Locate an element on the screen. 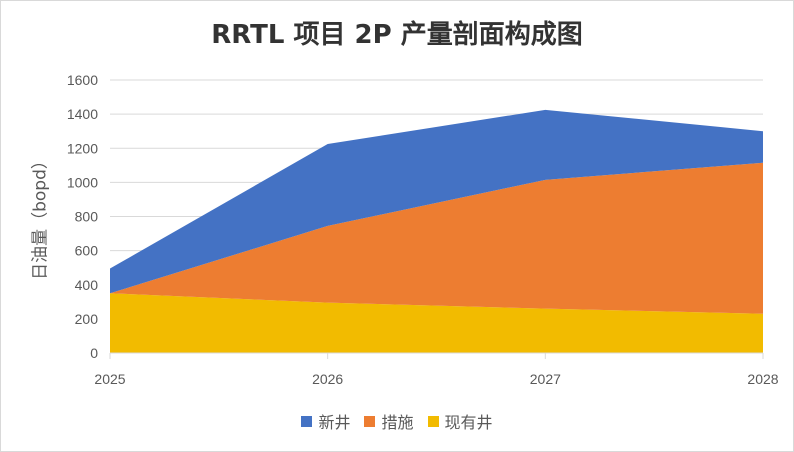 This screenshot has width=794, height=452. y-tick-1400: 1400 is located at coordinates (82, 114).